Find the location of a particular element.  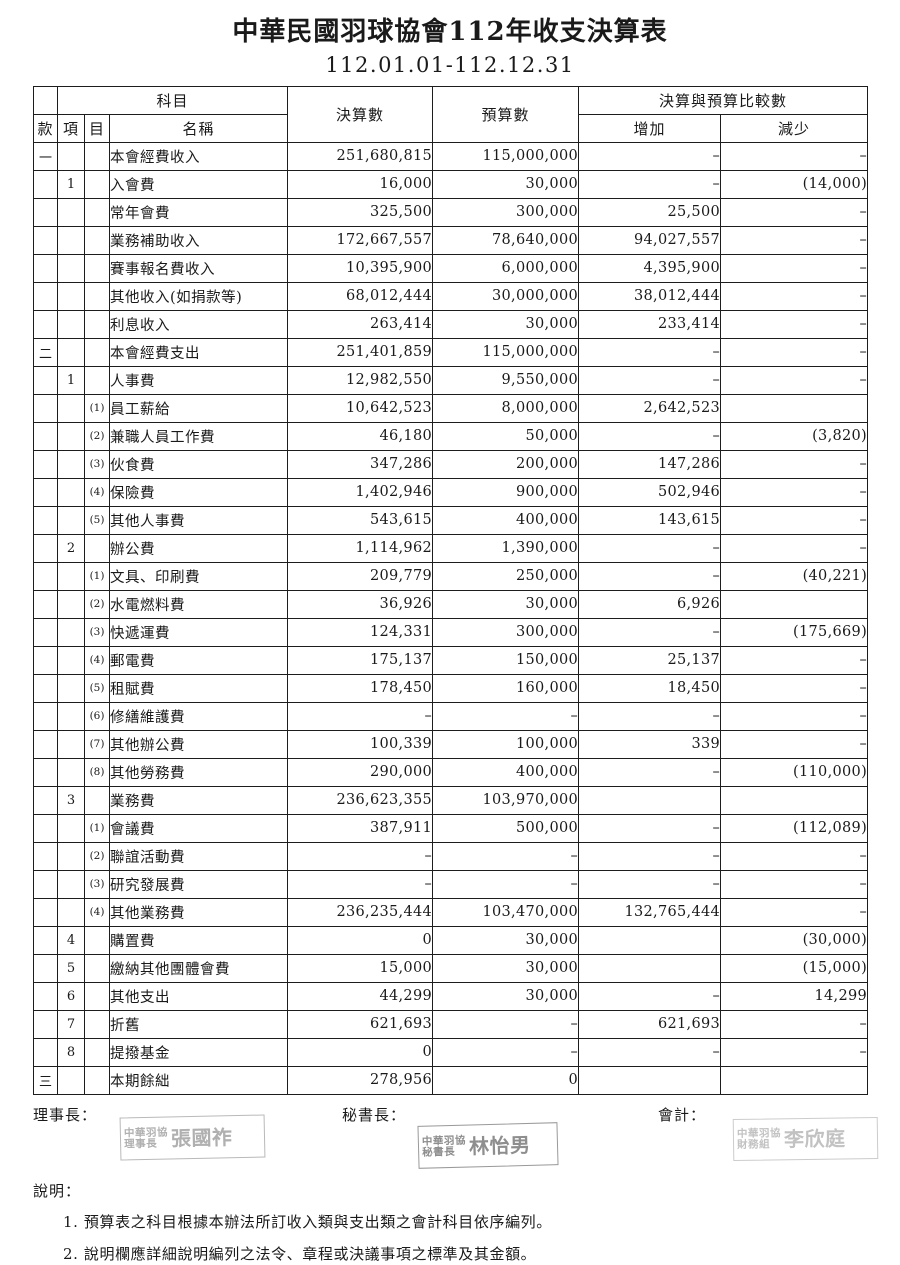

cell-name: 會議費 is located at coordinates (198, 828).